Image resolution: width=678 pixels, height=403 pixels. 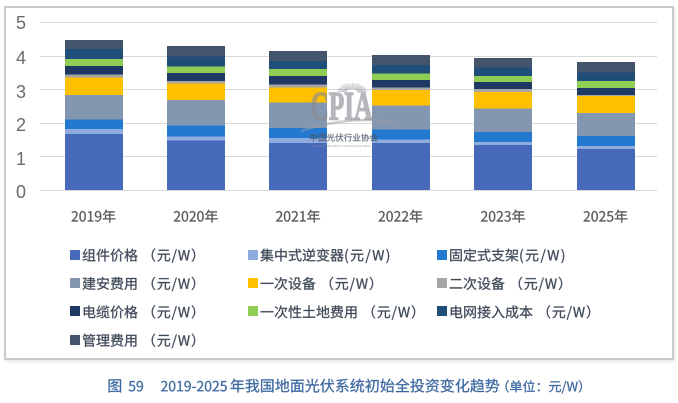 What do you see at coordinates (342, 107) in the screenshot?
I see `svg-text: CPIA` at bounding box center [342, 107].